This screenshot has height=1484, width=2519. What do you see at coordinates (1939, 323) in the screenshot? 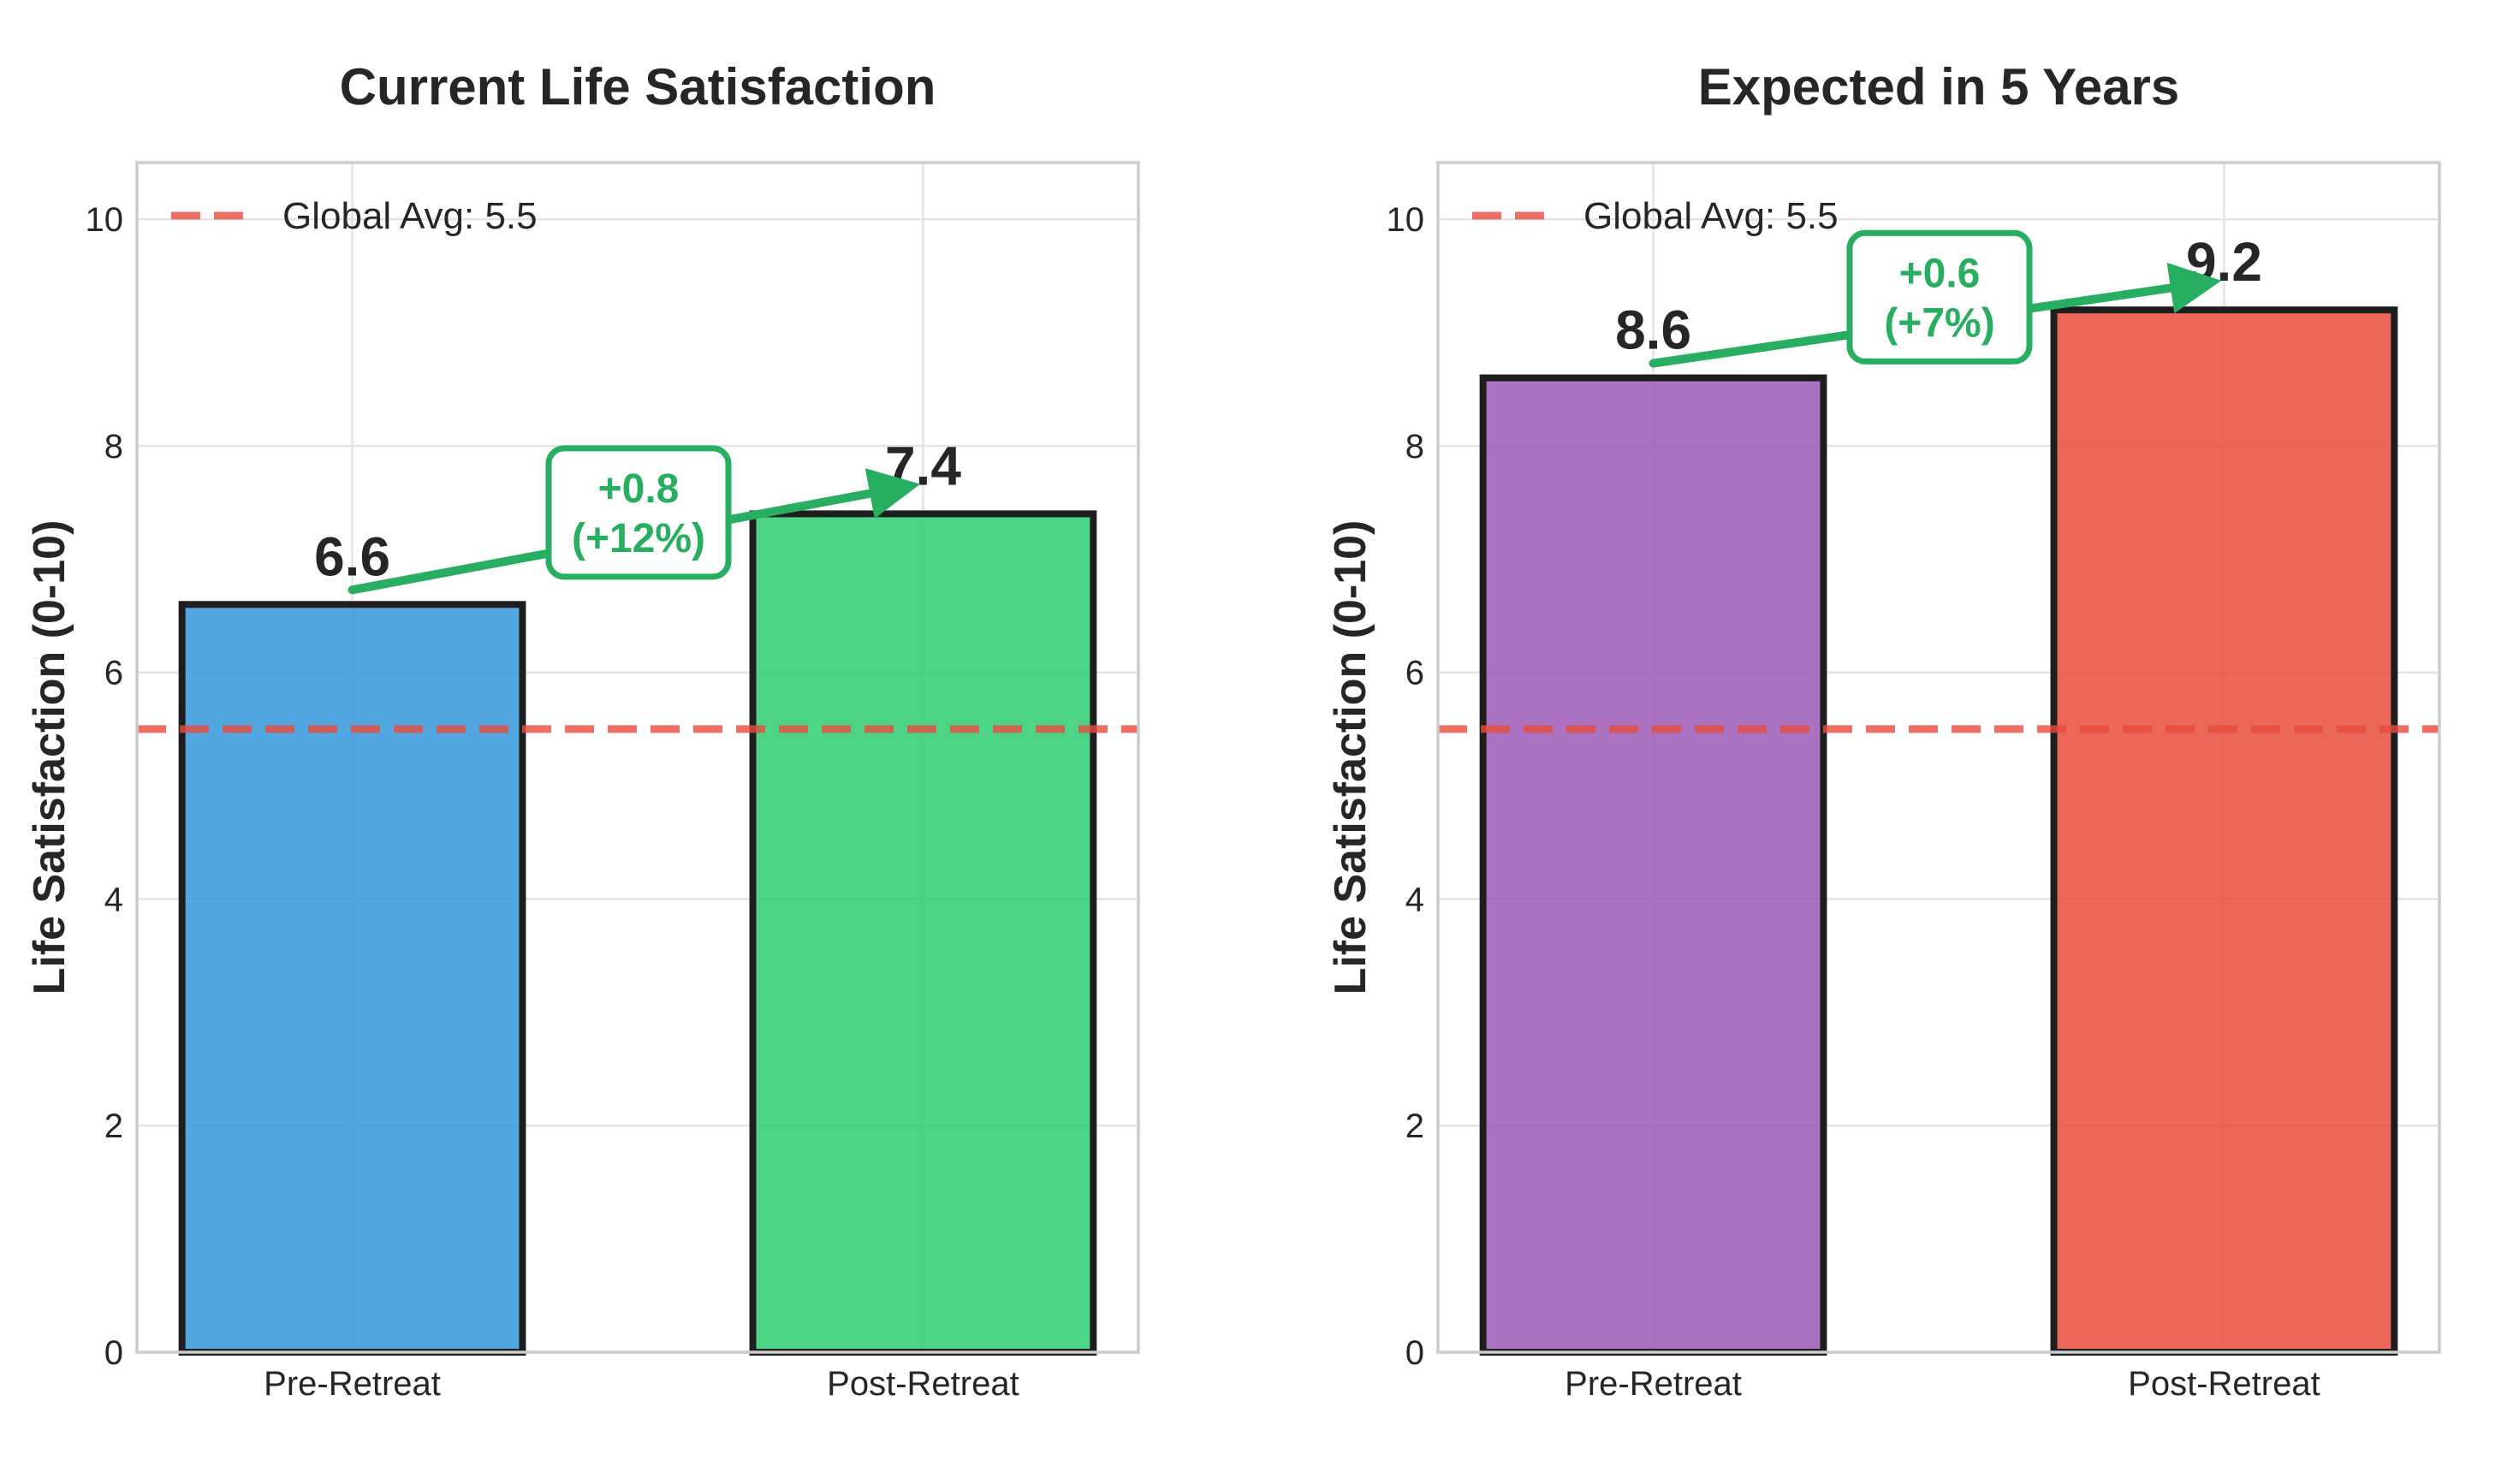
I see `improvement-percent: (+7%)` at bounding box center [1939, 323].